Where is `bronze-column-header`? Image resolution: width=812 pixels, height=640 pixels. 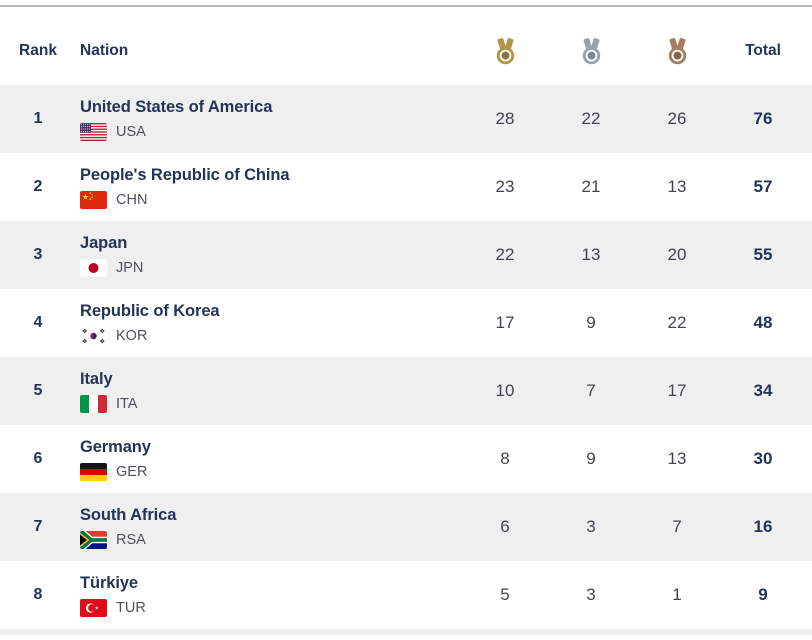
bronze-column-header is located at coordinates (677, 46).